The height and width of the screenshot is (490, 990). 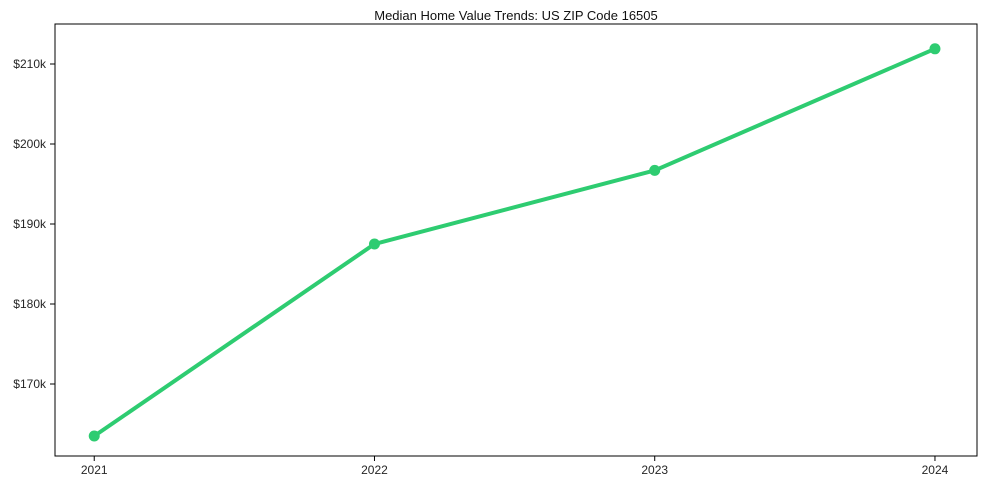 I want to click on x-axis-tick-label: 2023, so click(x=654, y=470).